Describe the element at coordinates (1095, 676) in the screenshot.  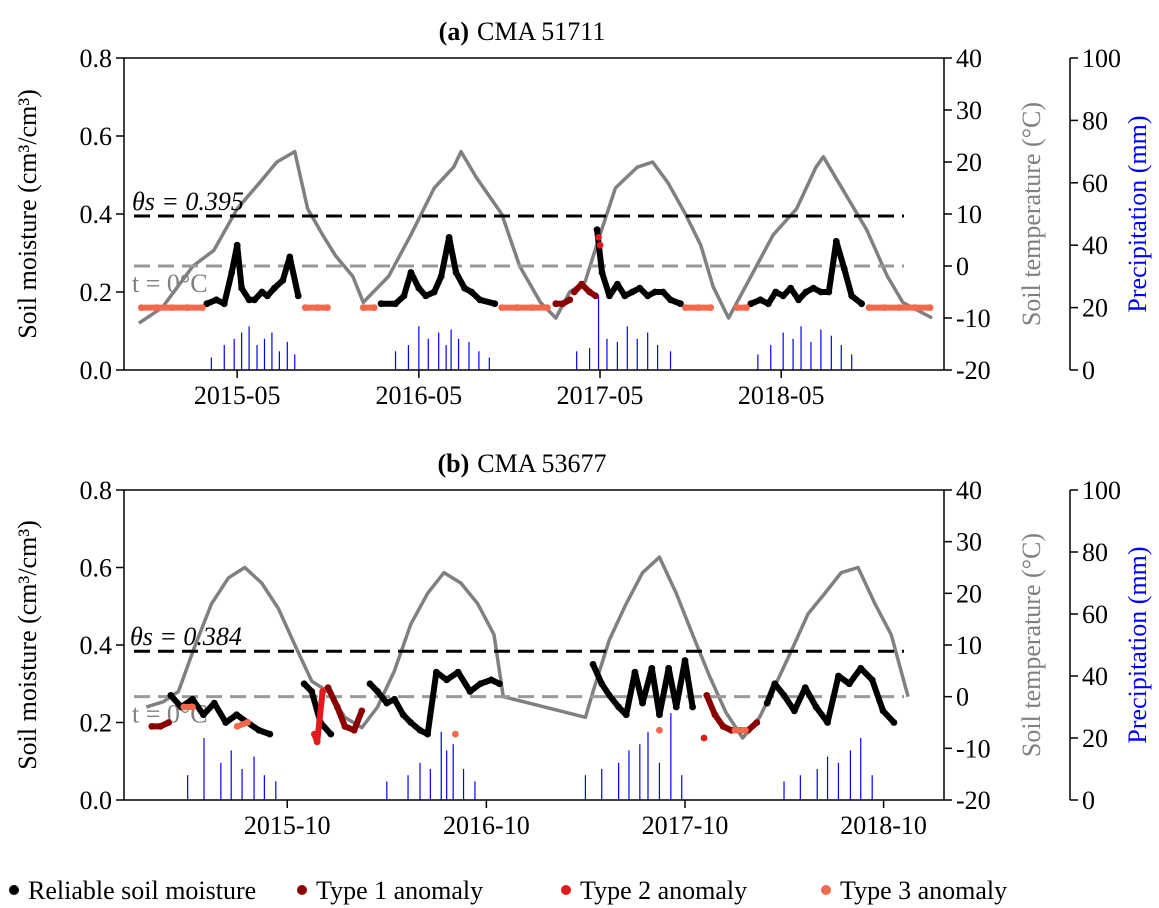
I see `precipitation-tick-label: 40` at that location.